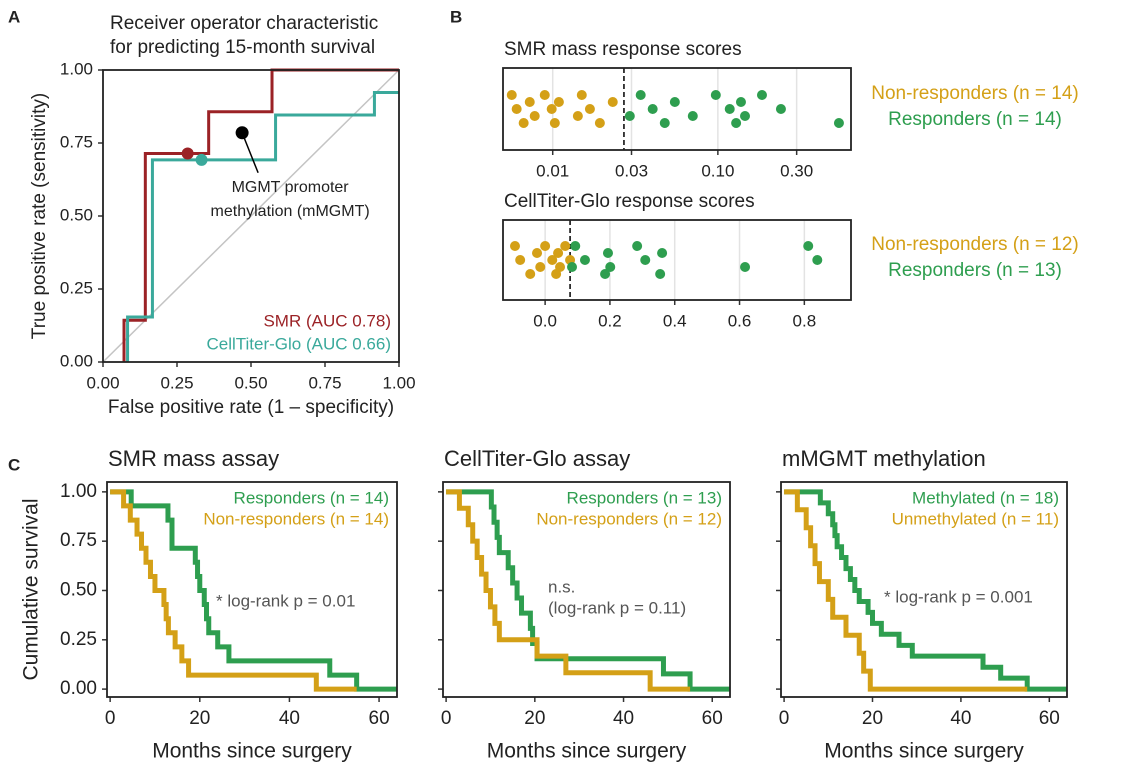 This screenshot has height=768, width=1129. I want to click on y-tick-label: 0.00, so click(78, 688).